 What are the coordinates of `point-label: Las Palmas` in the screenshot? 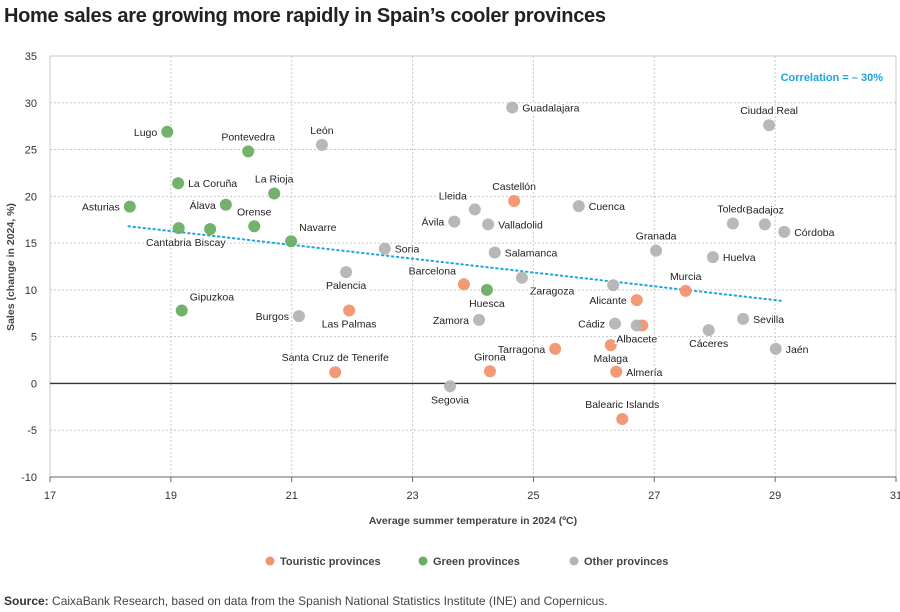 It's located at (349, 324).